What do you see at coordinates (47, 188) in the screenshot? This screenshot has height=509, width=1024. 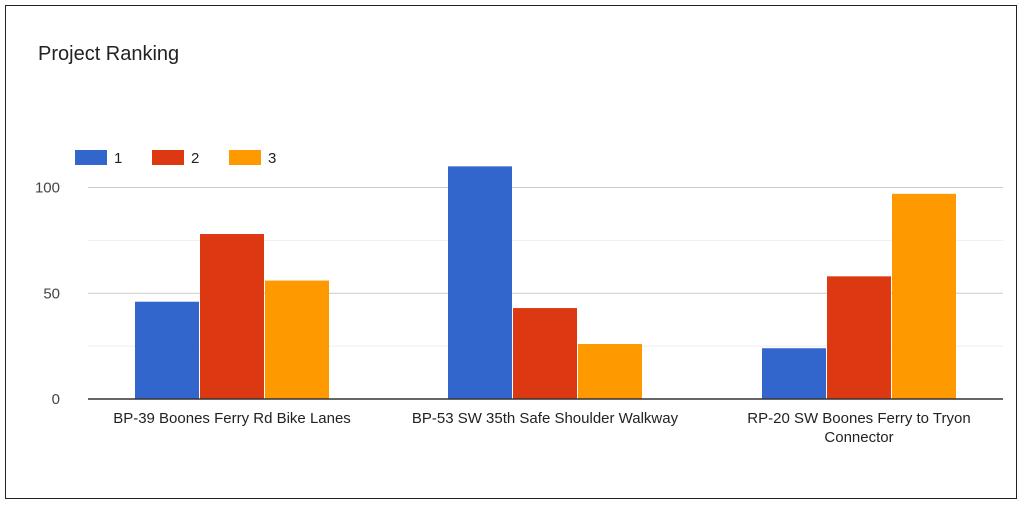 I see `y-tick-label: 100` at bounding box center [47, 188].